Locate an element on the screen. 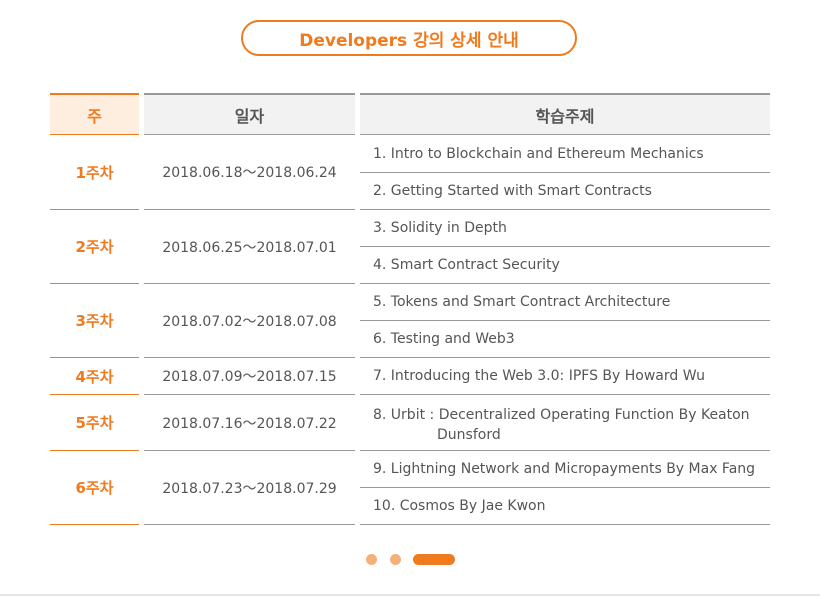 Image resolution: width=820 pixels, height=596 pixels. week-cell: 1주차 is located at coordinates (94, 172).